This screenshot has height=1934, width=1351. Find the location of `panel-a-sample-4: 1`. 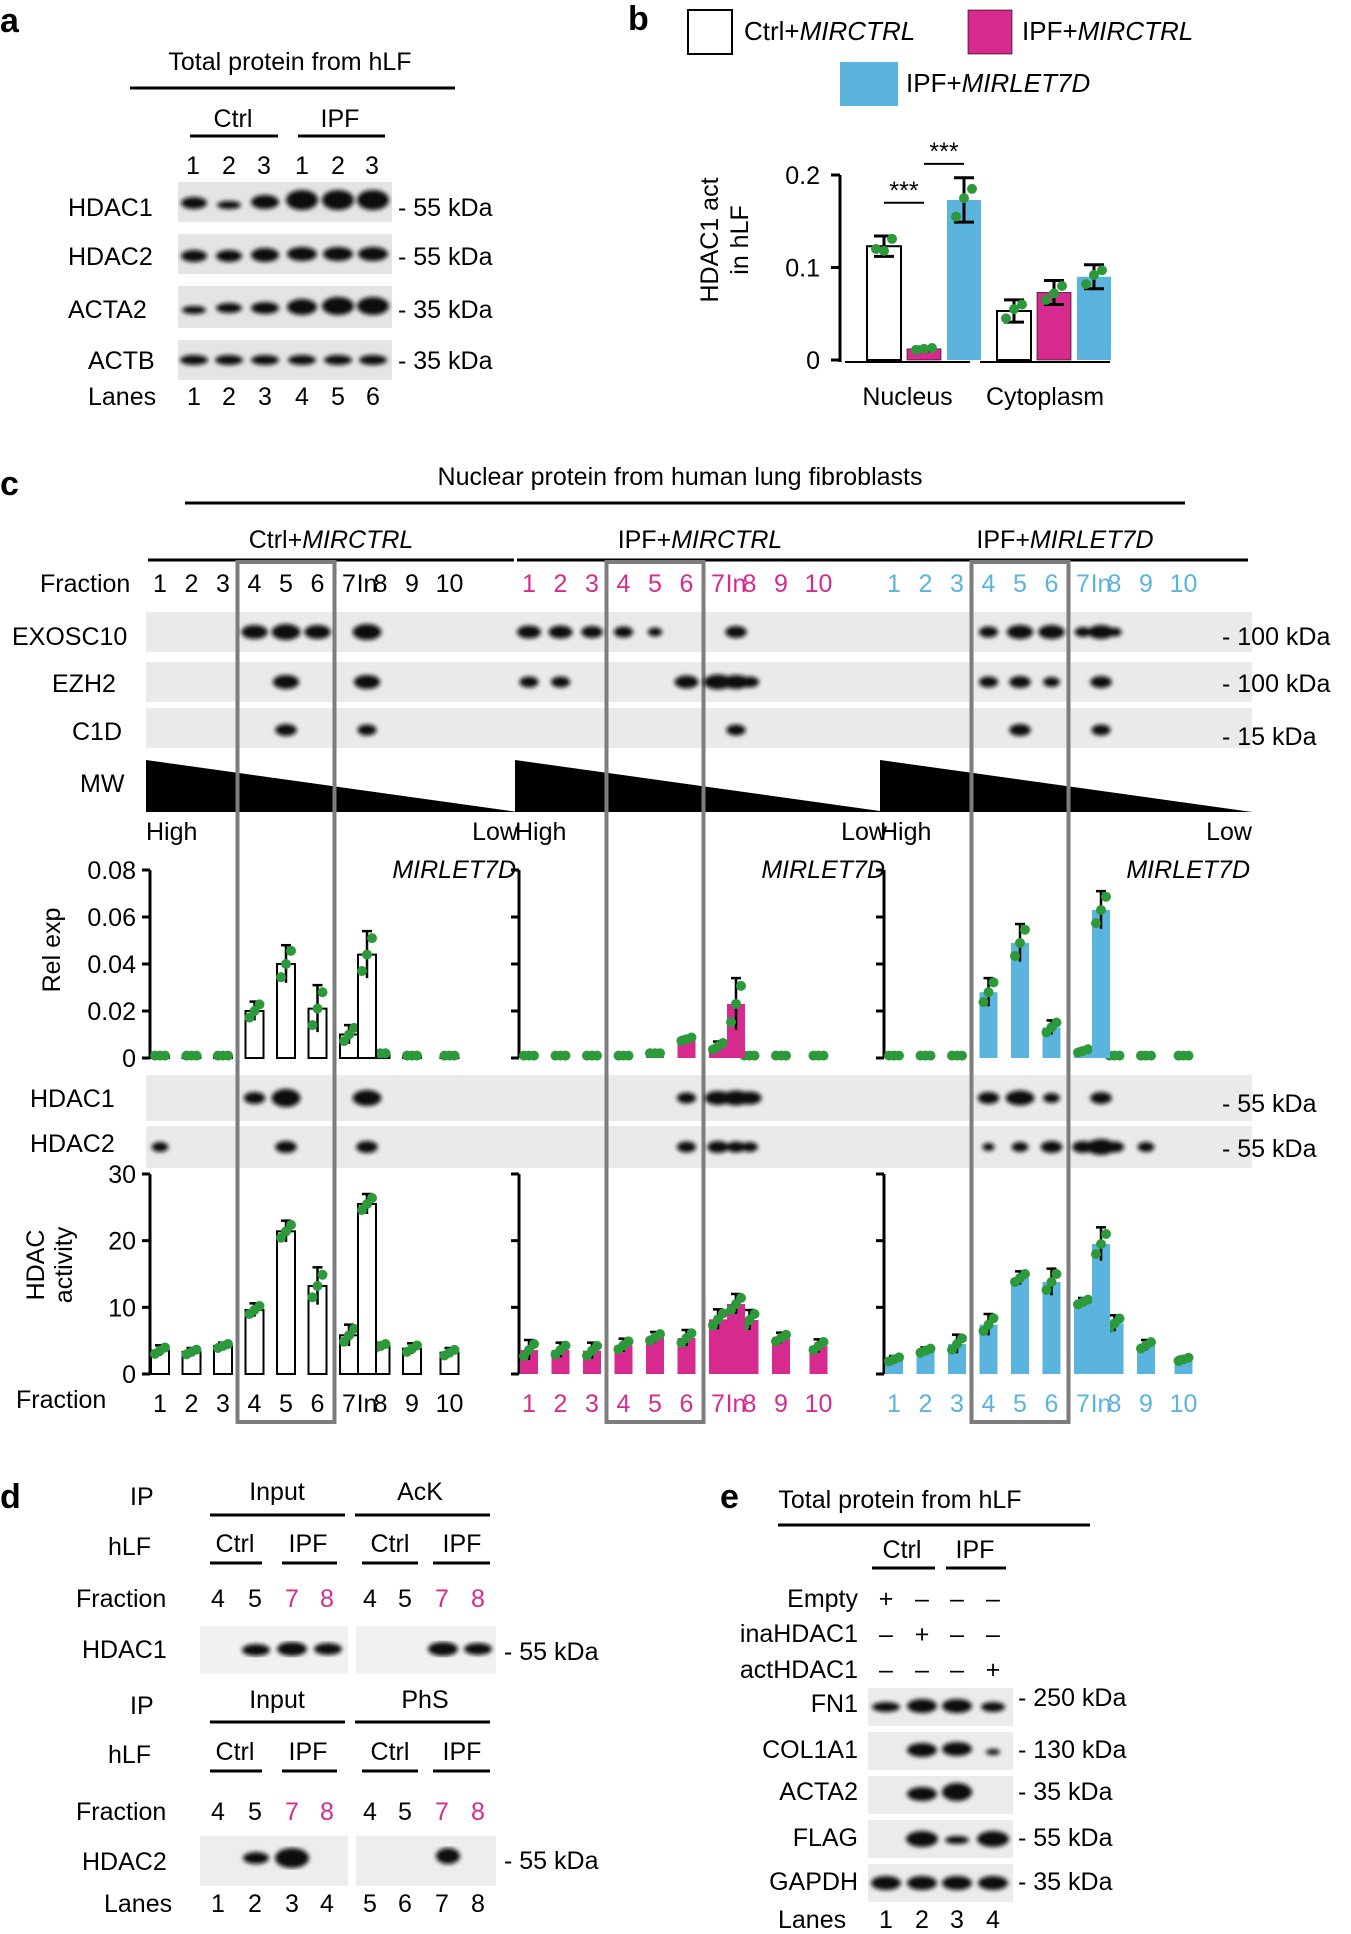

panel-a-sample-4: 1 is located at coordinates (302, 166).